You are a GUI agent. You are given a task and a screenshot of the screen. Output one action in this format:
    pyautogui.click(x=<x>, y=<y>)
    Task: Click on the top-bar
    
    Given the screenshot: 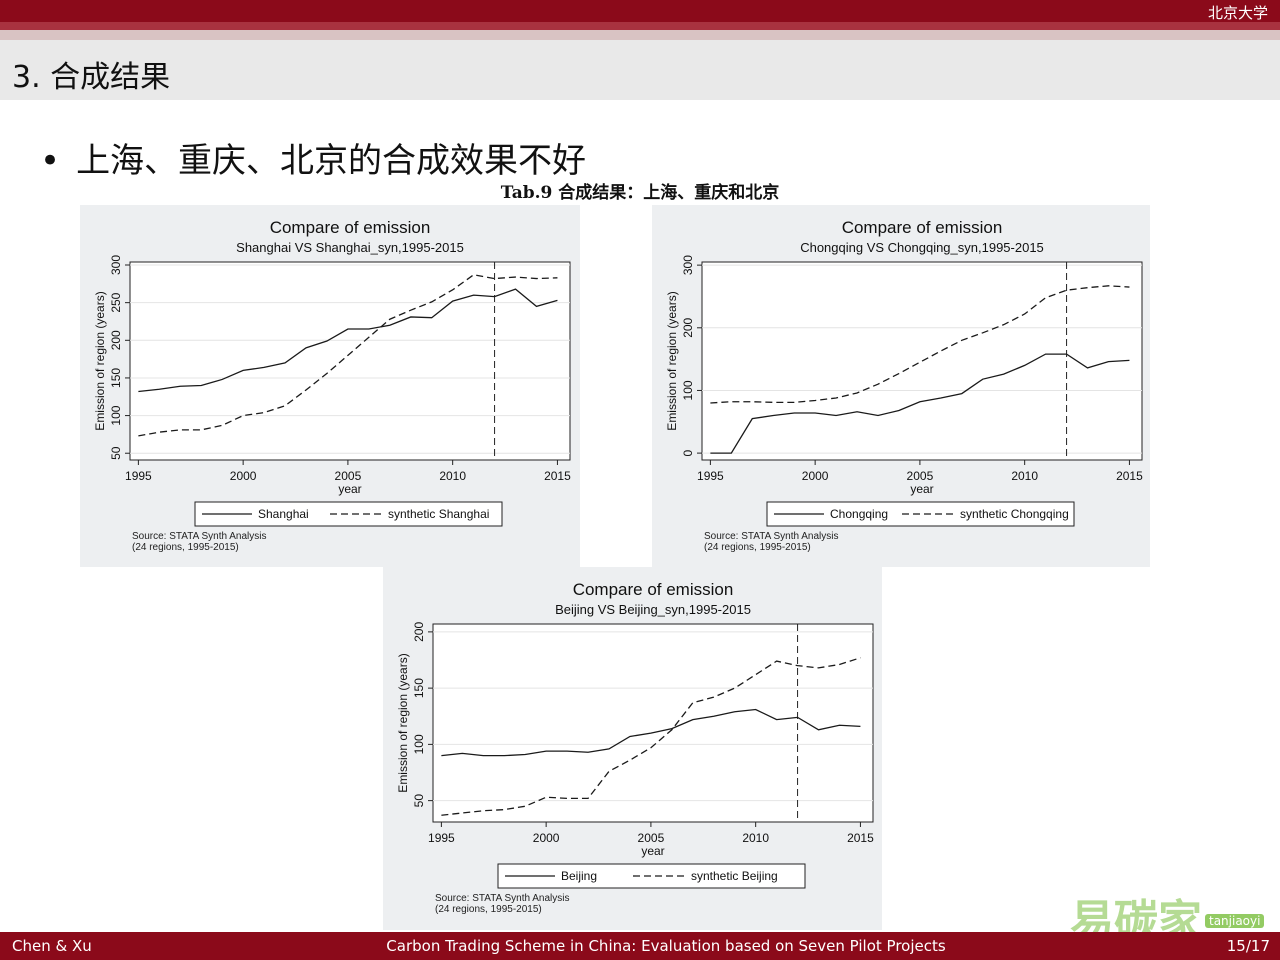 What is the action you would take?
    pyautogui.click(x=640, y=11)
    